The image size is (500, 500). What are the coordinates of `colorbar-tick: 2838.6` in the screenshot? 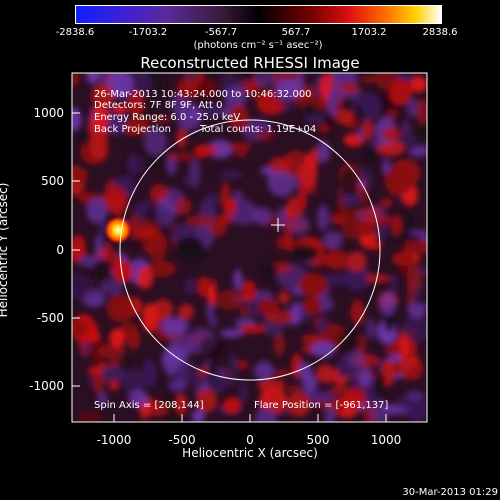 It's located at (440, 32).